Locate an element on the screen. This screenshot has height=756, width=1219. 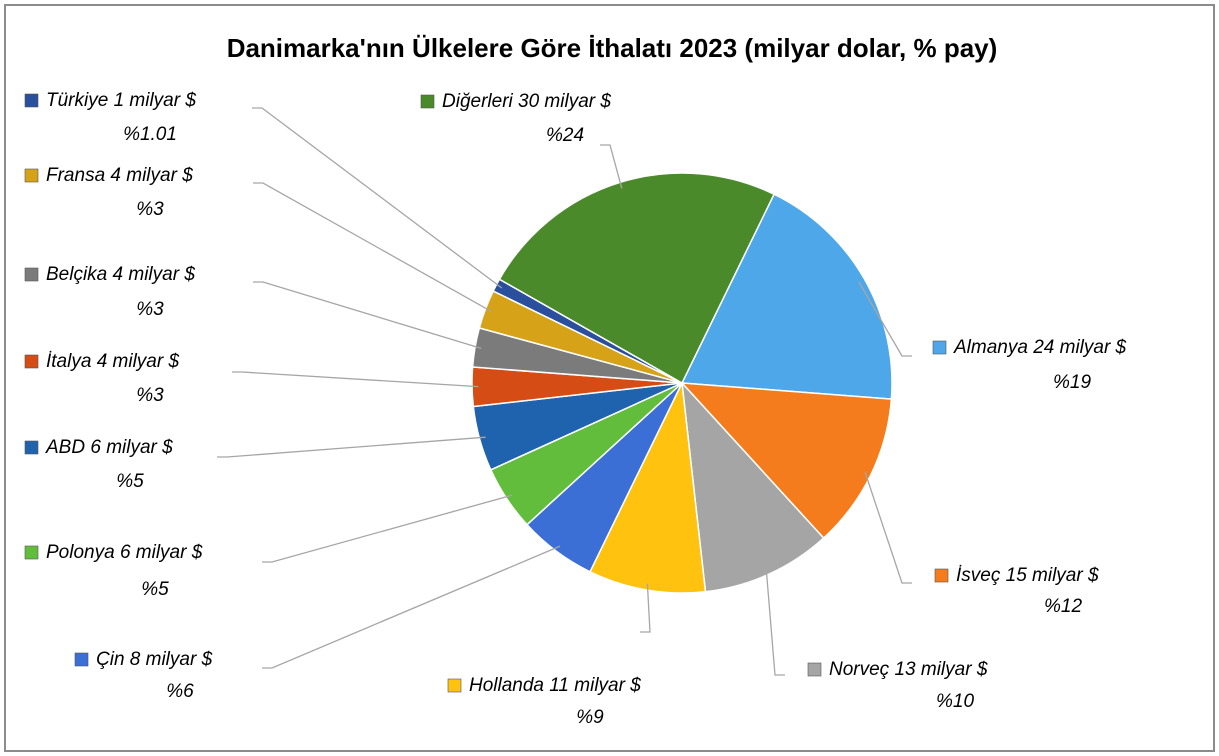
value-label: %19 is located at coordinates (1072, 382).